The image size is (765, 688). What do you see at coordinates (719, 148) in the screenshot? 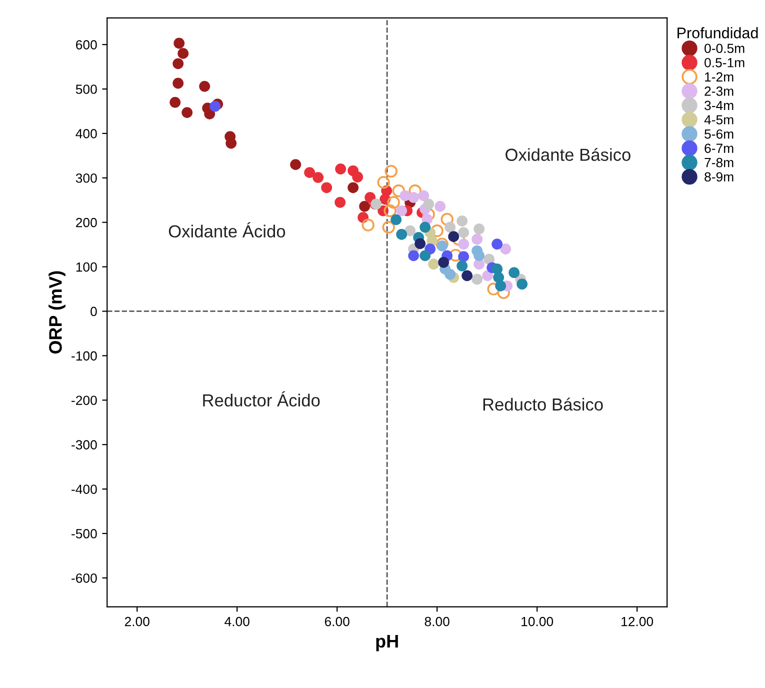
I see `legend-label: 6-7m` at bounding box center [719, 148].